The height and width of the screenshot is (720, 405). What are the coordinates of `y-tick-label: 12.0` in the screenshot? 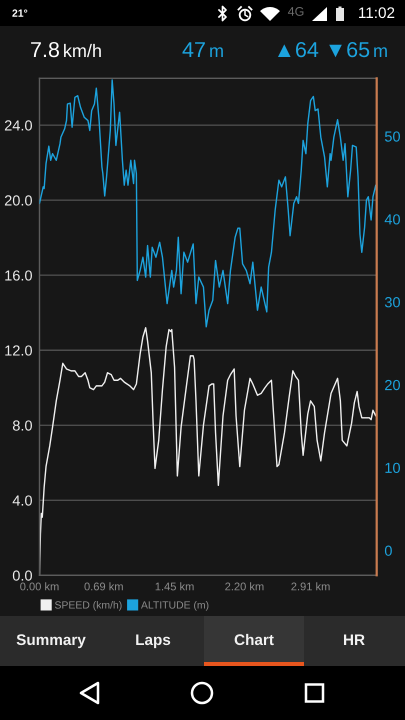 It's located at (18, 350).